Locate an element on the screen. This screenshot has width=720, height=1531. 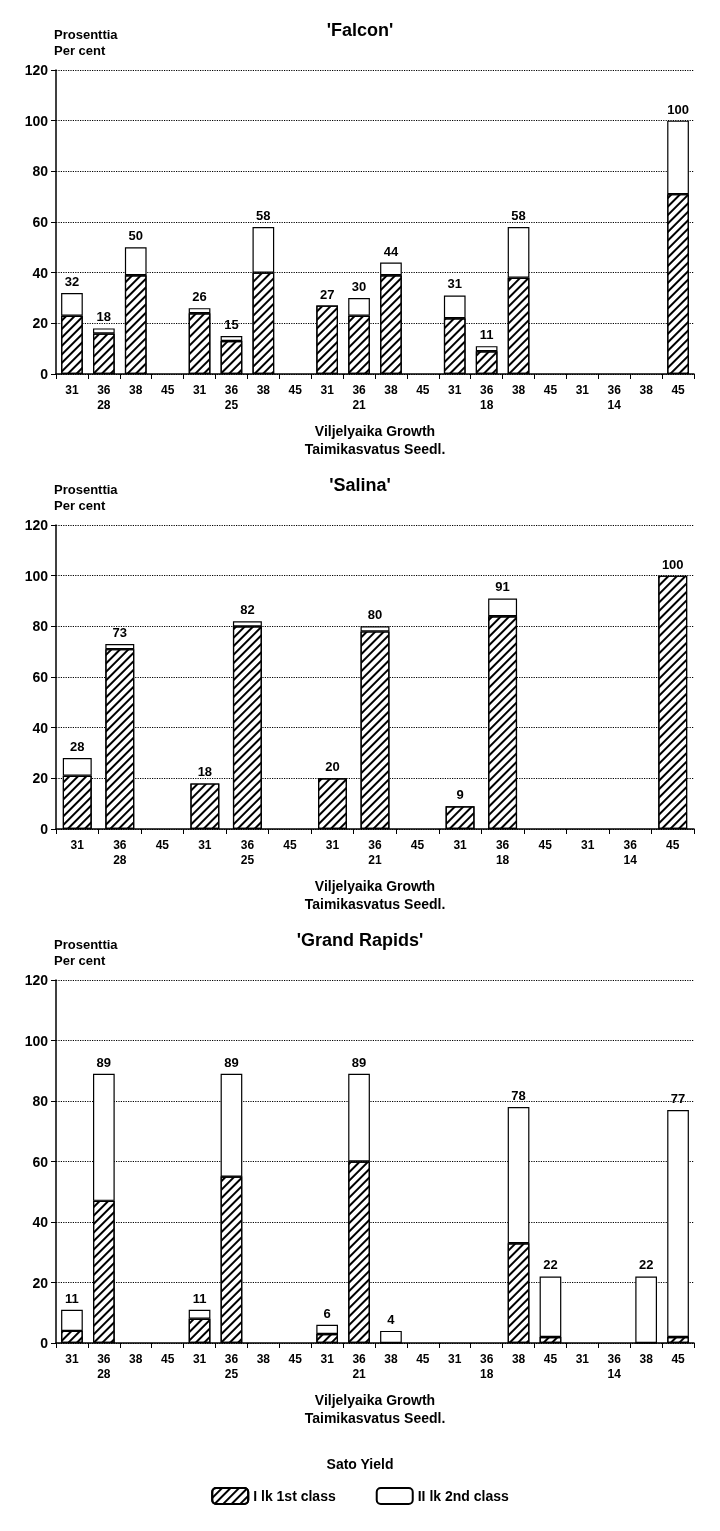
total-label: 6 is located at coordinates (327, 1313).